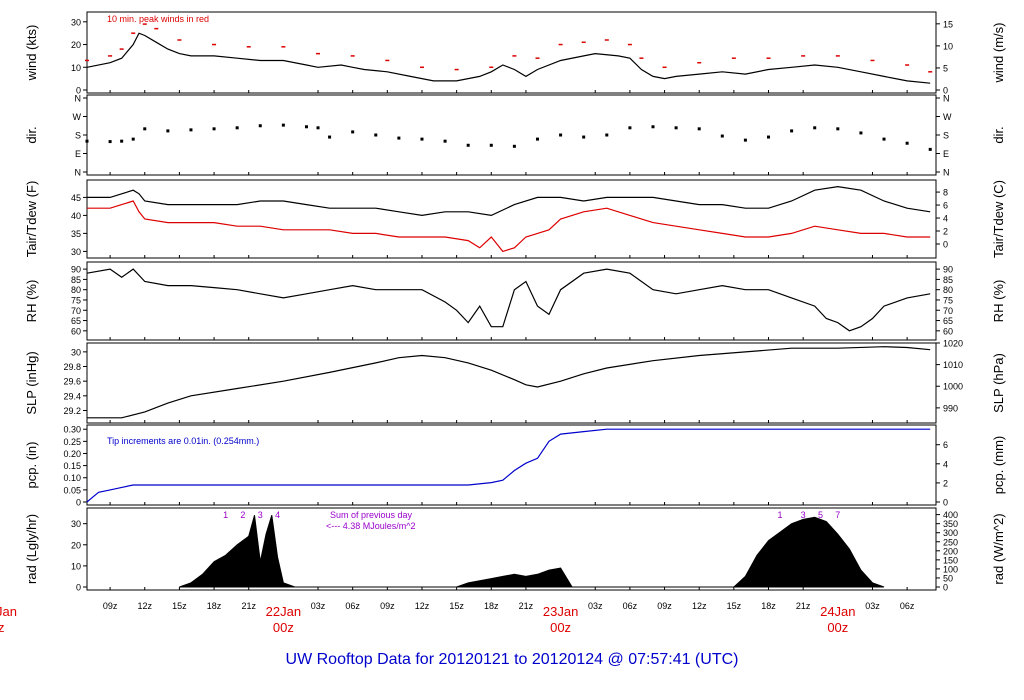 The width and height of the screenshot is (1024, 700). I want to click on pcp-series-line, so click(508, 465).